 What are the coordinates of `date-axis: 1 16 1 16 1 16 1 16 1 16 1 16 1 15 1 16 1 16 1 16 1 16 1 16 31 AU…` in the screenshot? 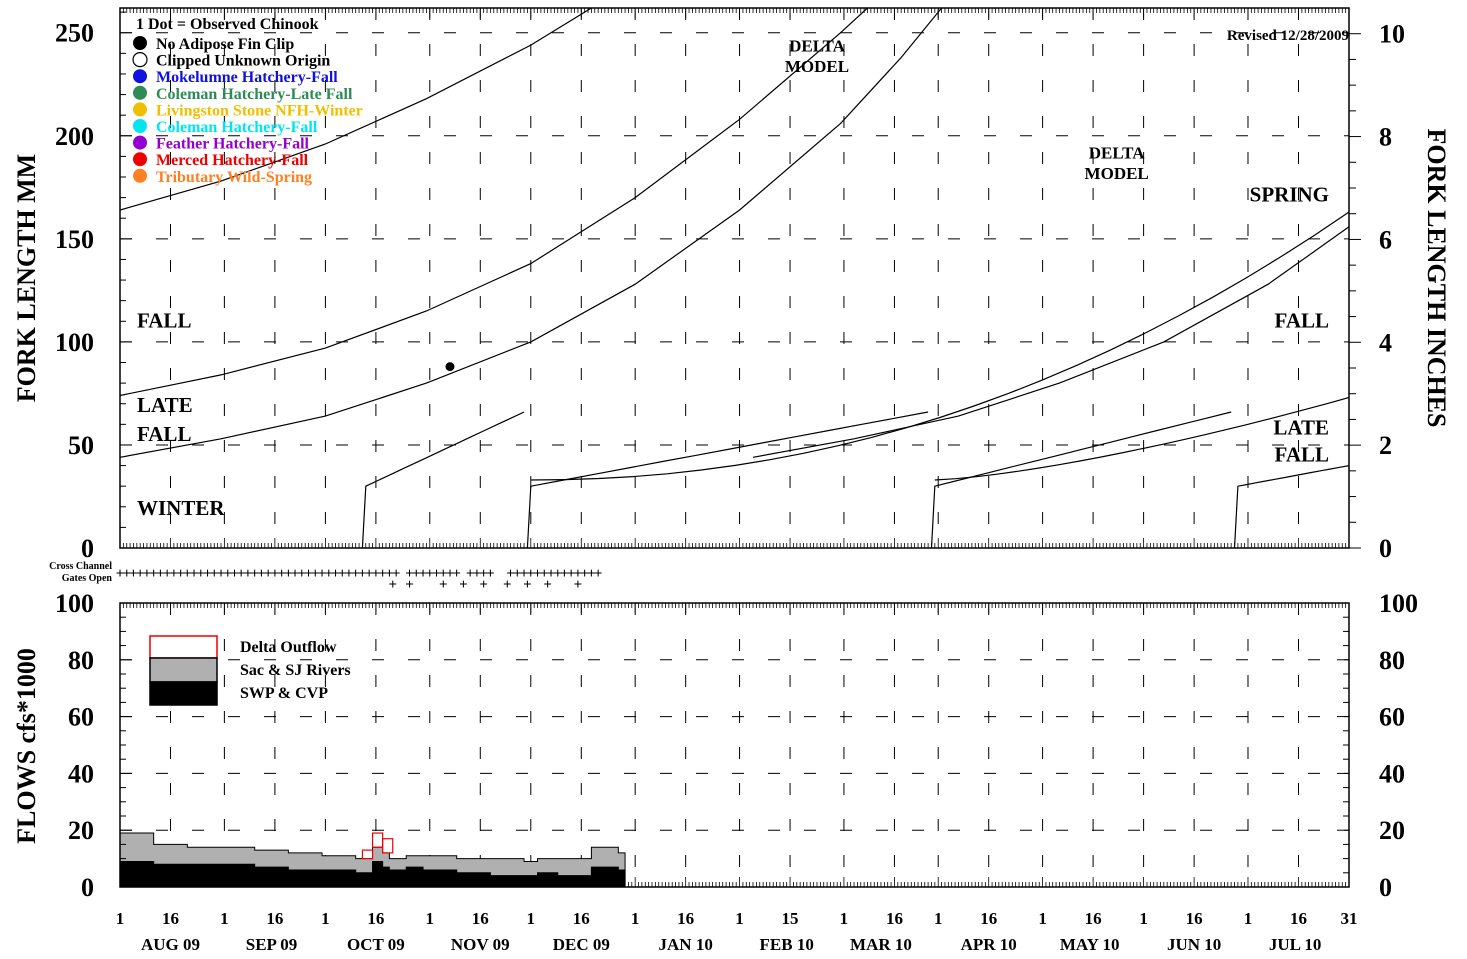 It's located at (737, 931).